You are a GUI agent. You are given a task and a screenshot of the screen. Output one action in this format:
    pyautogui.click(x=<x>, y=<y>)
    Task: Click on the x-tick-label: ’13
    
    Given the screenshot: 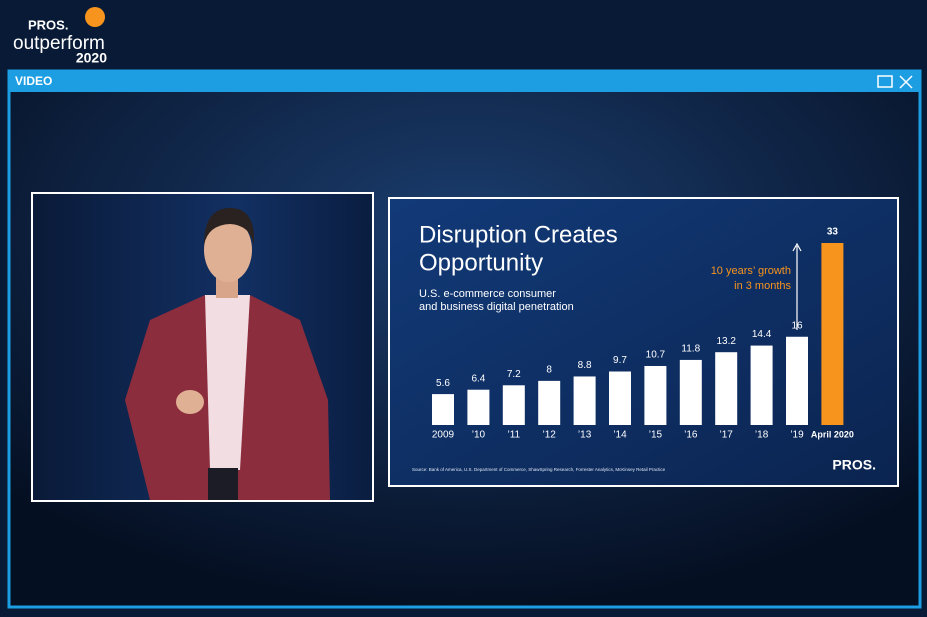 What is the action you would take?
    pyautogui.click(x=585, y=435)
    